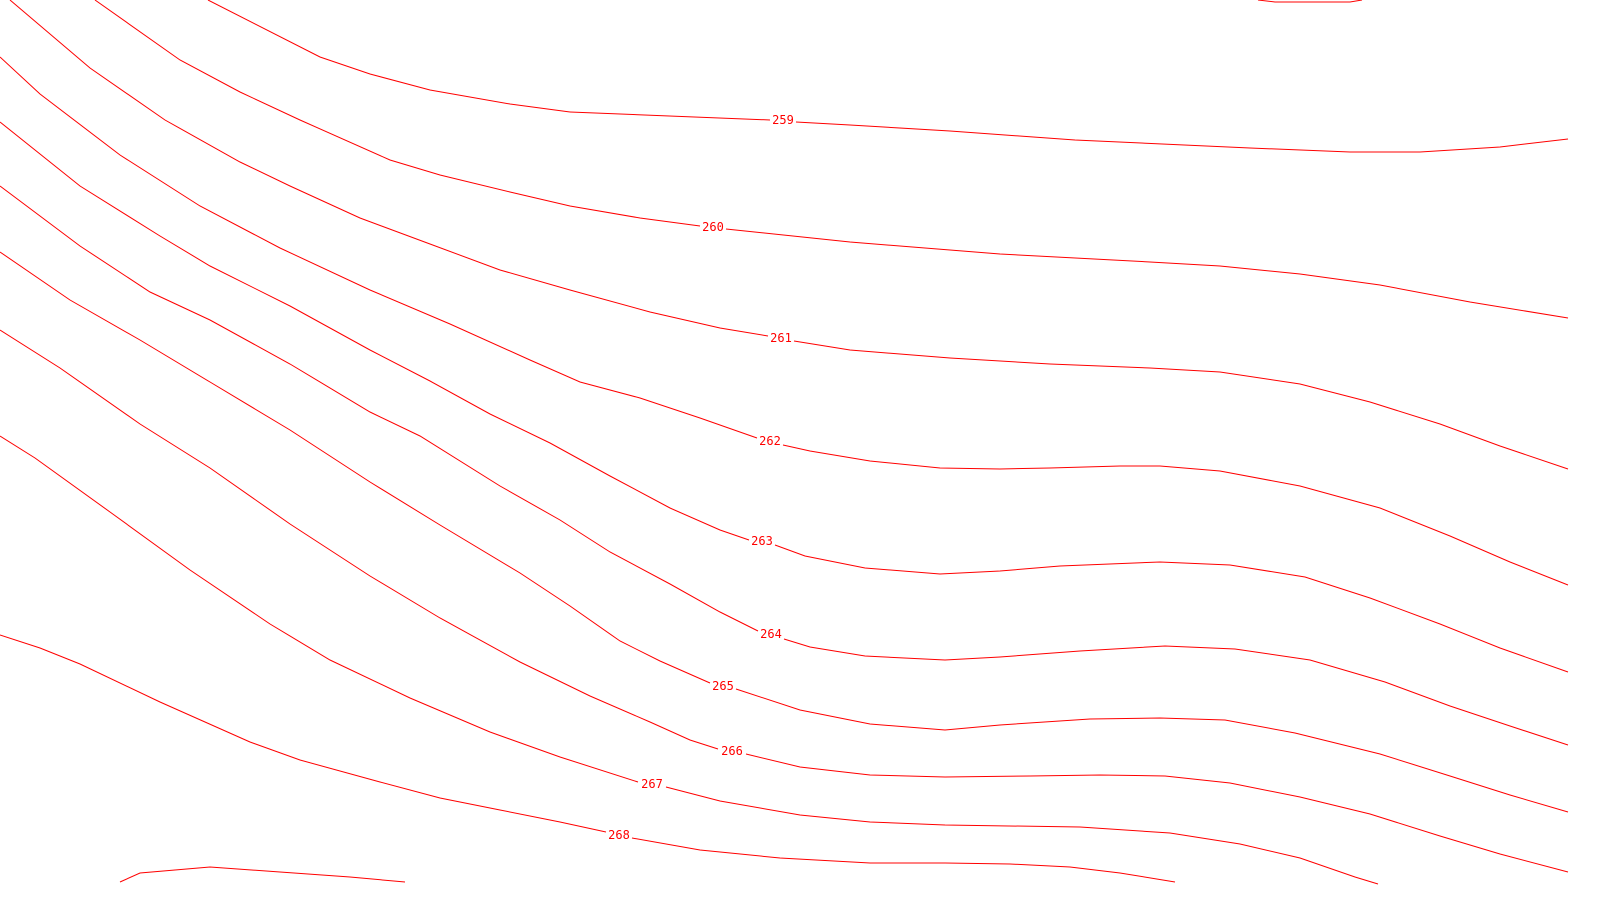 This screenshot has height=900, width=1600. I want to click on contour-label-264: 264, so click(771, 634).